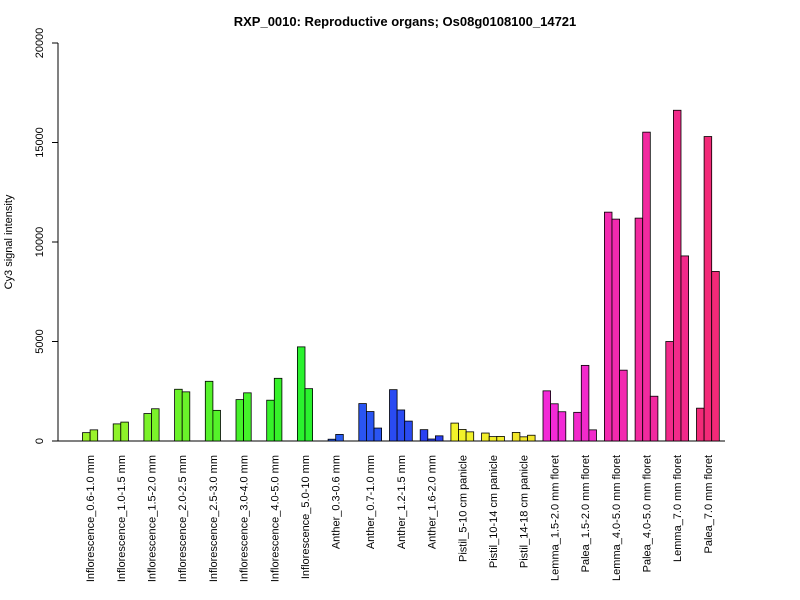 The height and width of the screenshot is (600, 800). What do you see at coordinates (40, 43) in the screenshot?
I see `y-tick-label: 20000` at bounding box center [40, 43].